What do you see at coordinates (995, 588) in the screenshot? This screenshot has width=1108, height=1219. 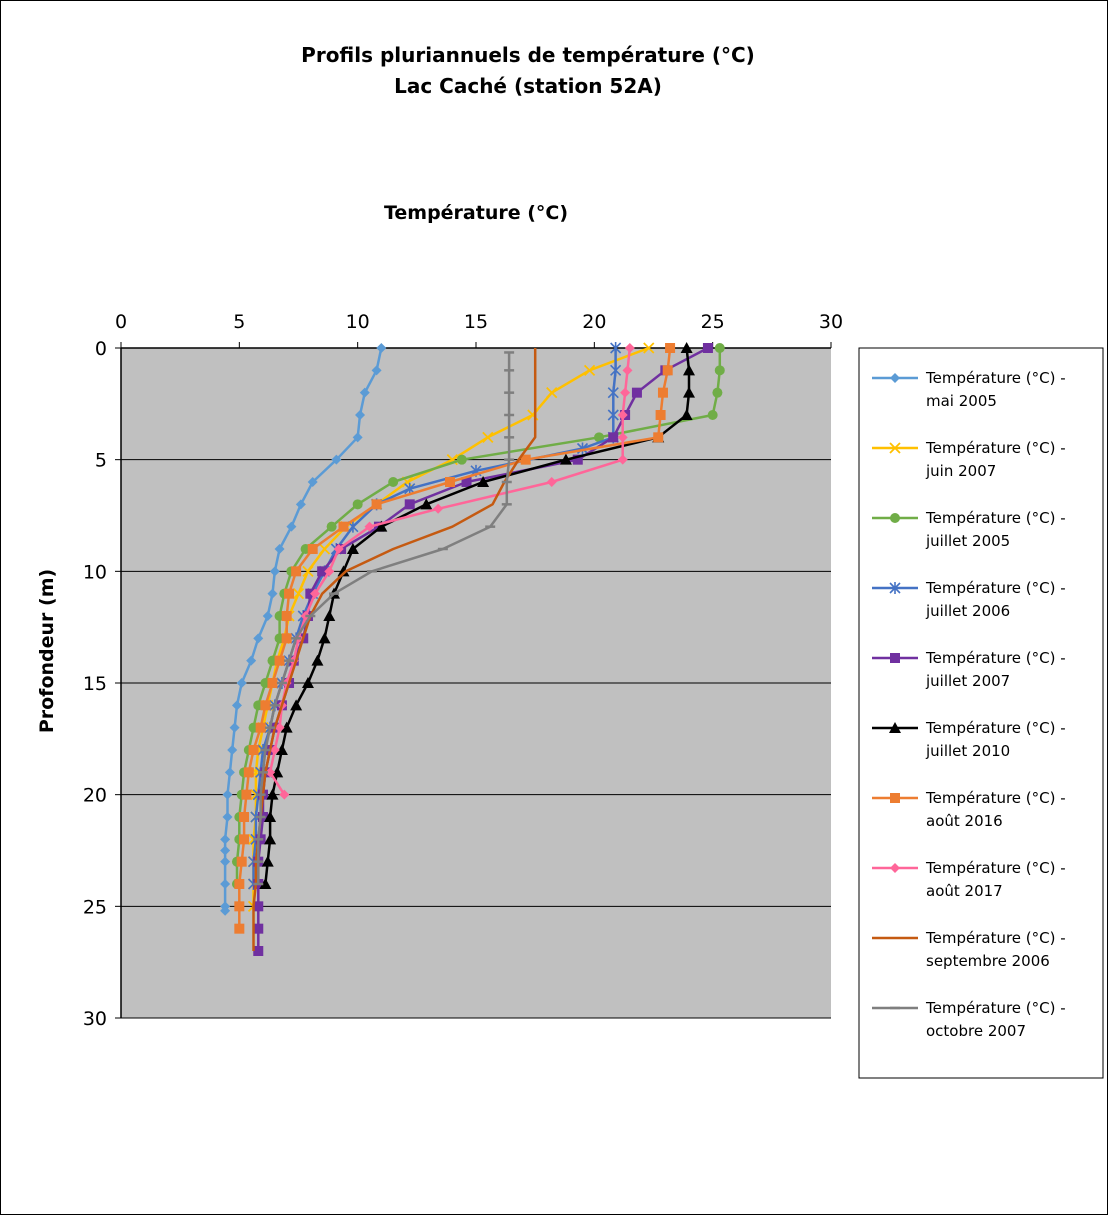 I see `legend-label-4-line-1: Température (°C) -` at bounding box center [995, 588].